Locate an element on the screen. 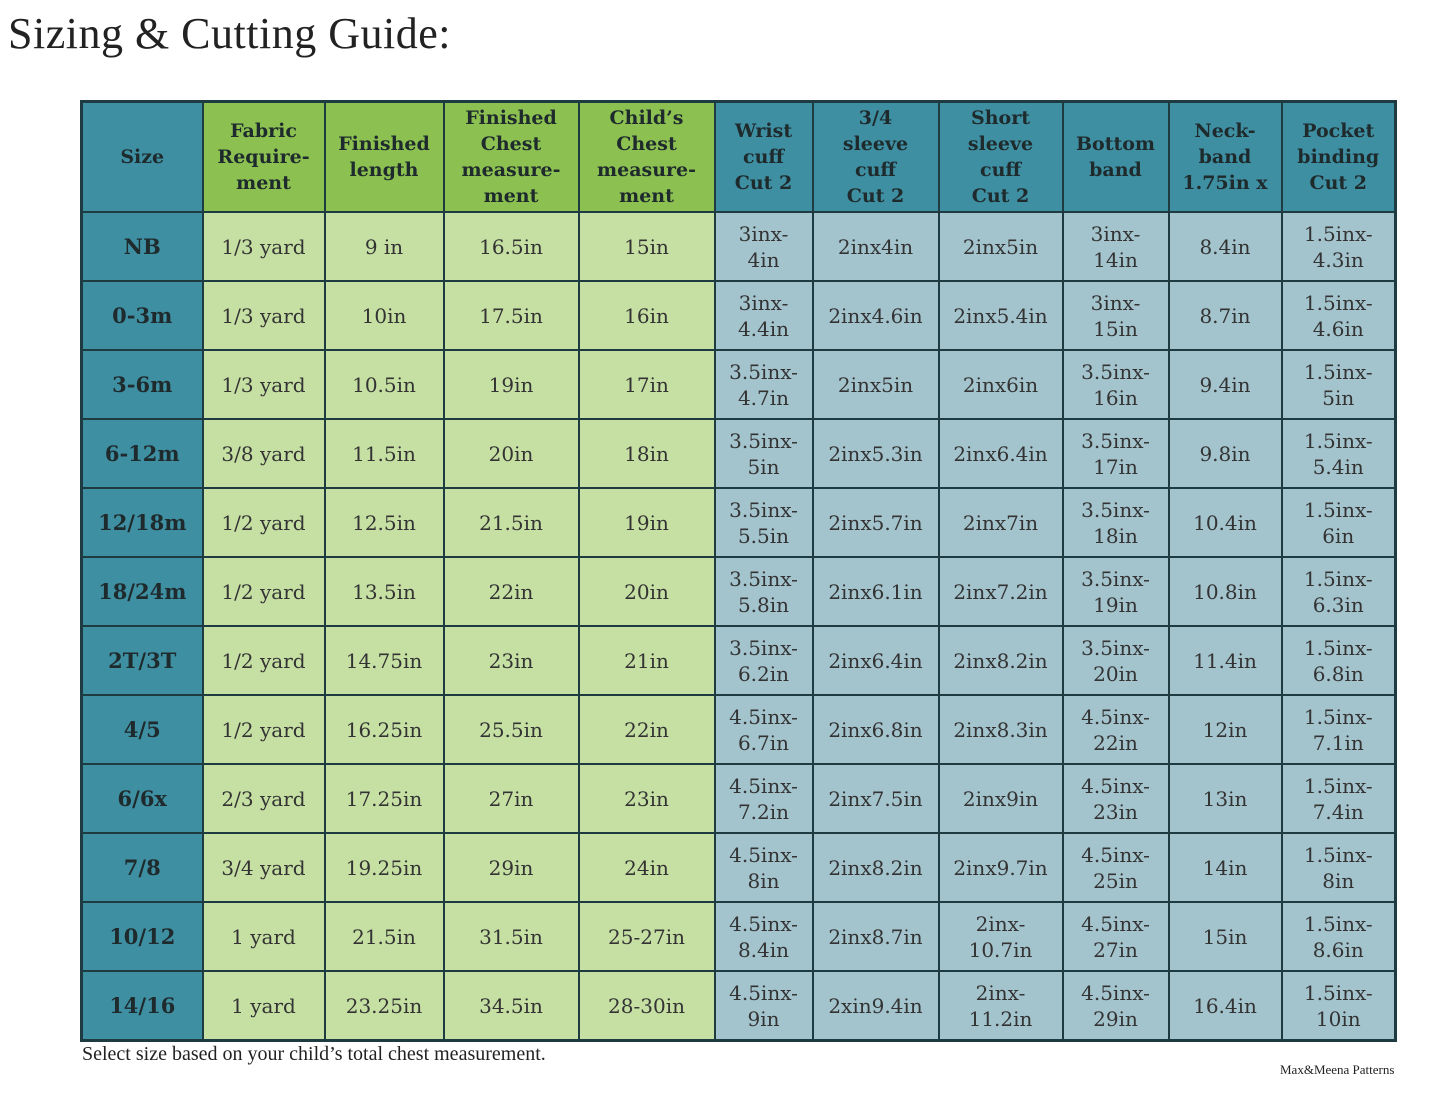 The image size is (1445, 1099). table-cell: 10in is located at coordinates (384, 315).